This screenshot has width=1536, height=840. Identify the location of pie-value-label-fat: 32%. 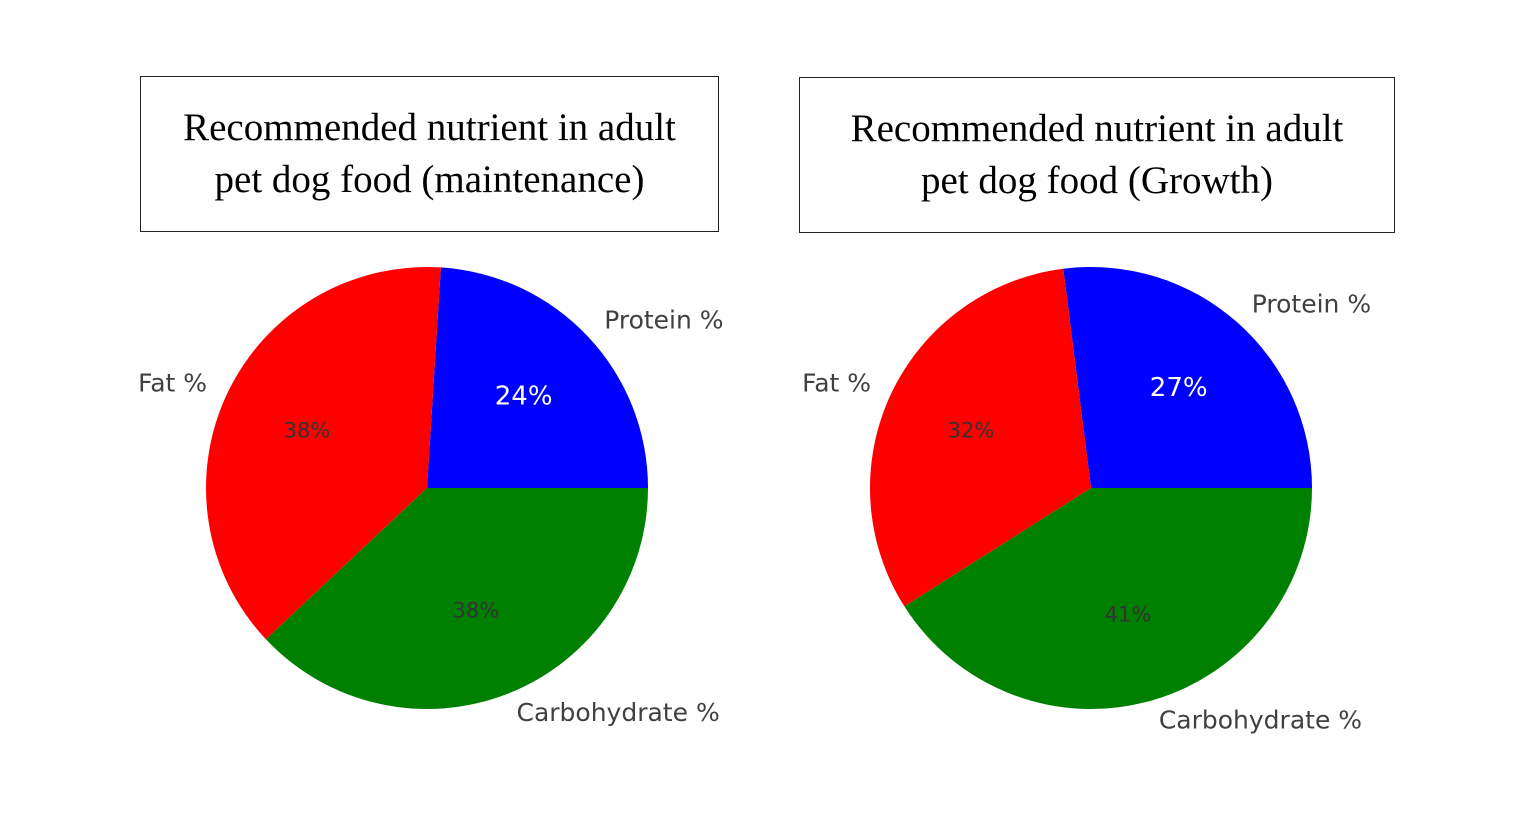
(971, 431).